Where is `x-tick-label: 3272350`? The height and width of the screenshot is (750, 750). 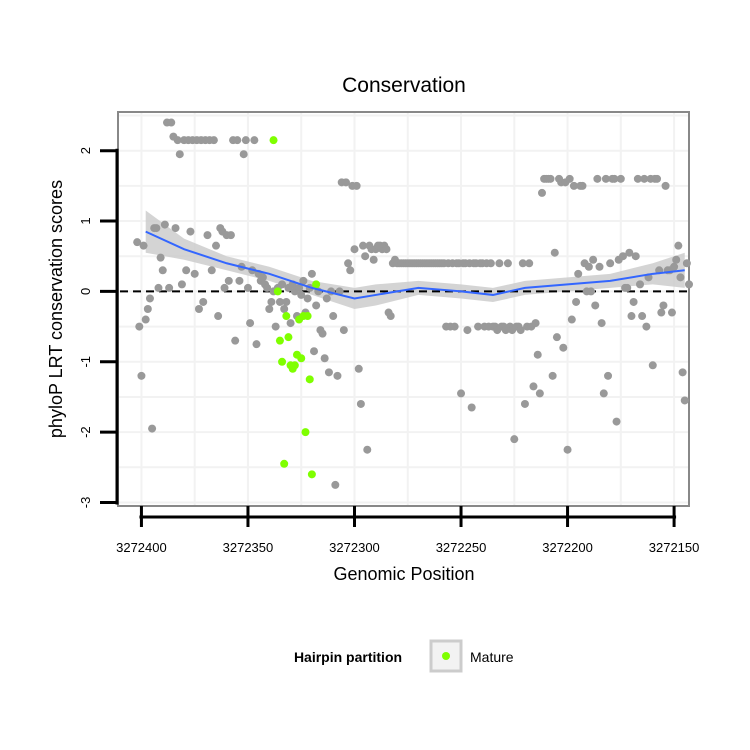 x-tick-label: 3272350 is located at coordinates (248, 547).